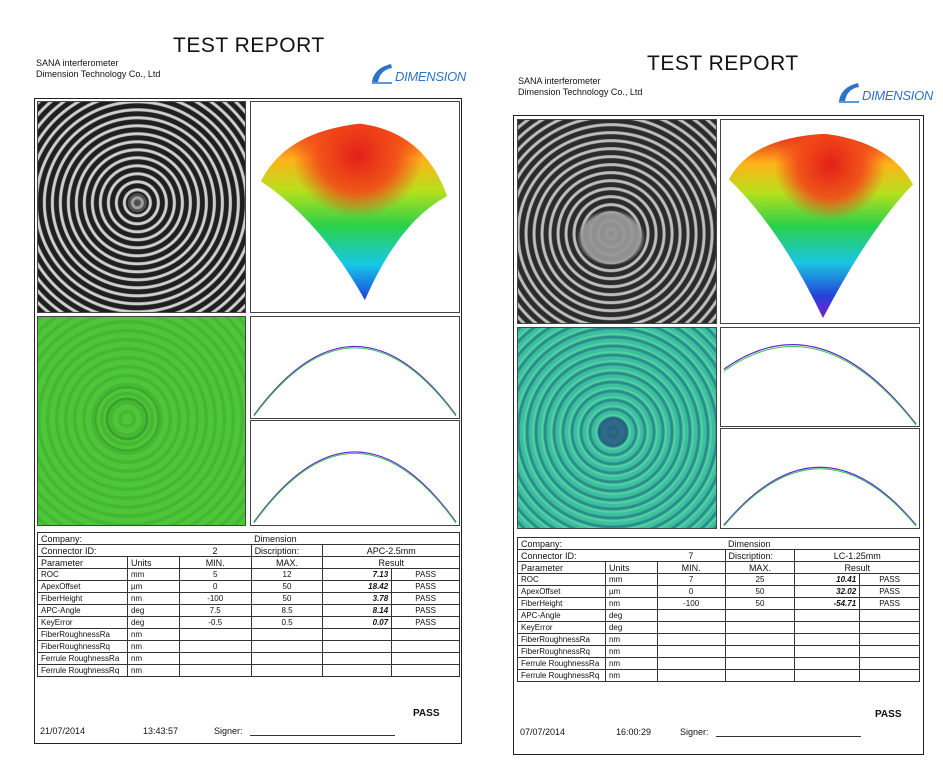  I want to click on param-result: 0.07, so click(357, 622).